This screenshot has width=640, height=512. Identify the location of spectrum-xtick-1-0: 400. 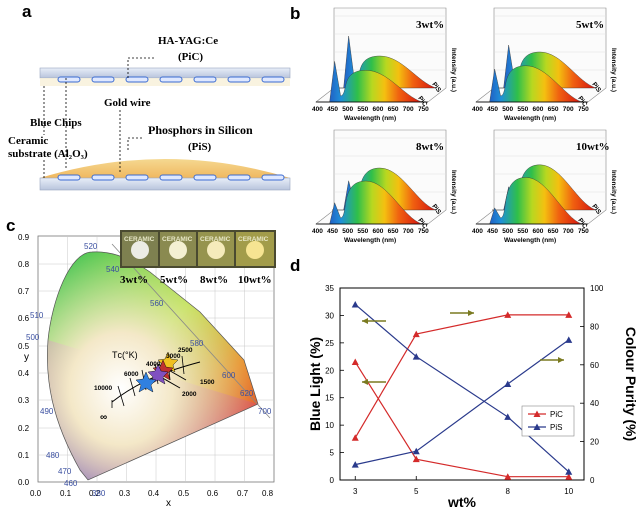
(477, 109).